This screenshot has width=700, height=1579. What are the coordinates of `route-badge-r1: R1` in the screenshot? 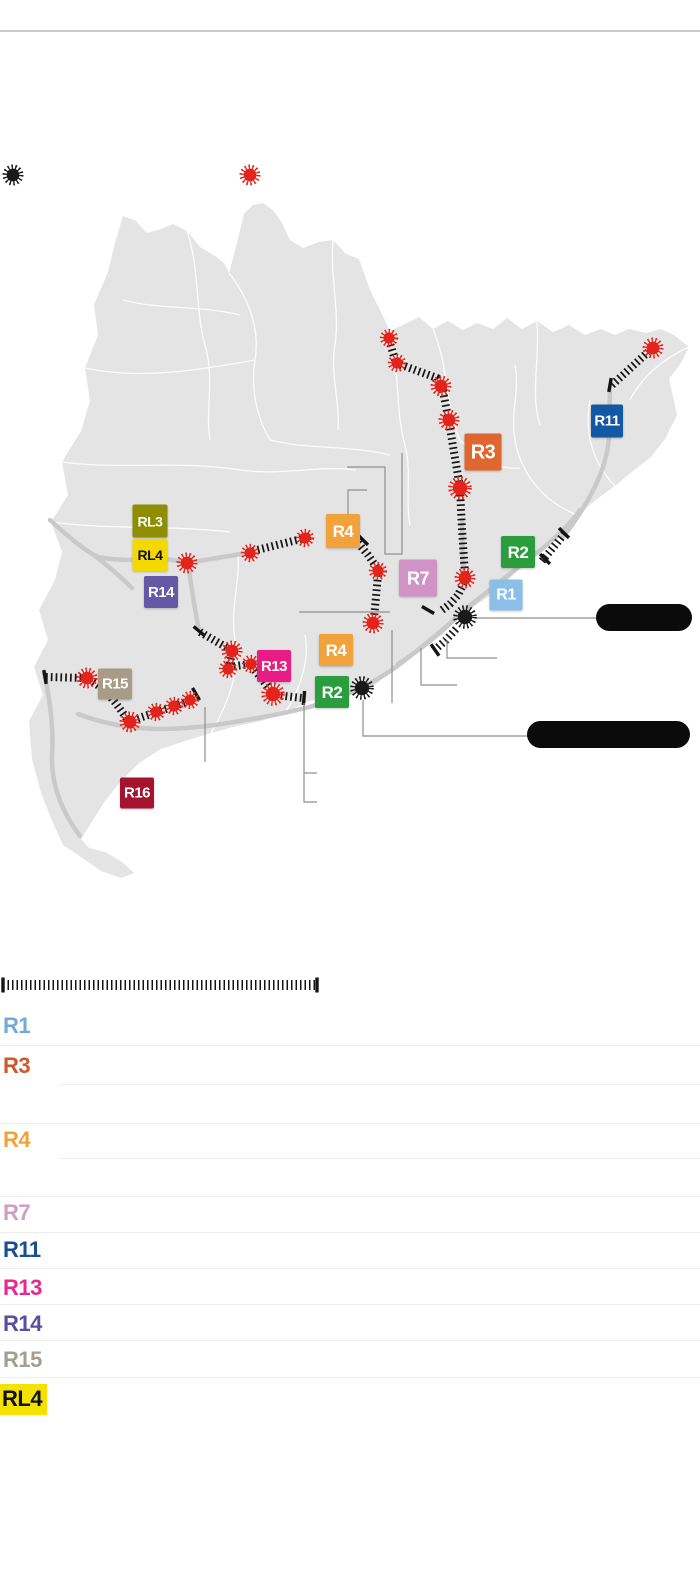 It's located at (506, 595).